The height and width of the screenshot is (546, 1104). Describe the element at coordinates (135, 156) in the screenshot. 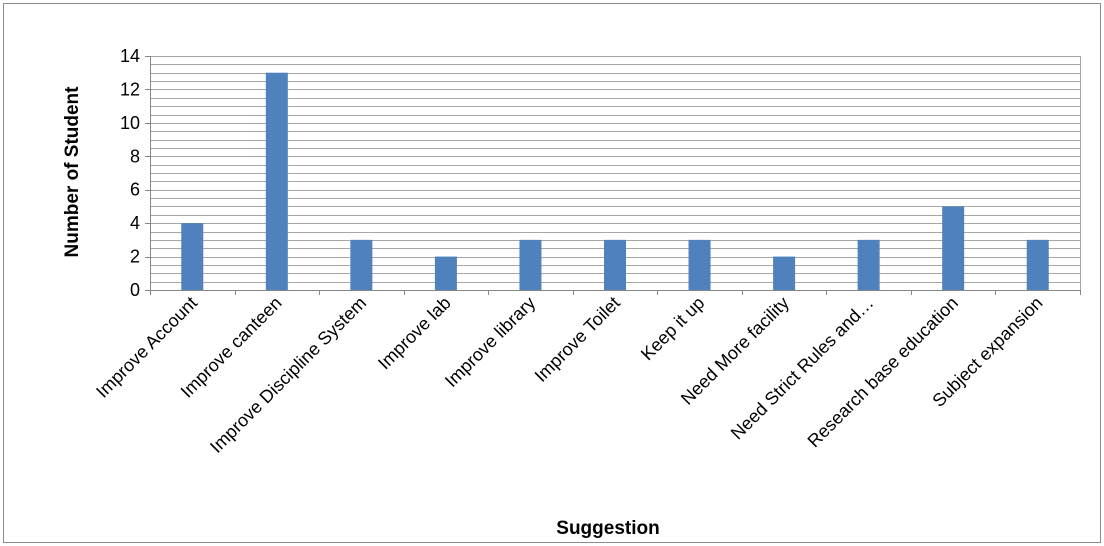

I see `y-tick-label: 8` at that location.